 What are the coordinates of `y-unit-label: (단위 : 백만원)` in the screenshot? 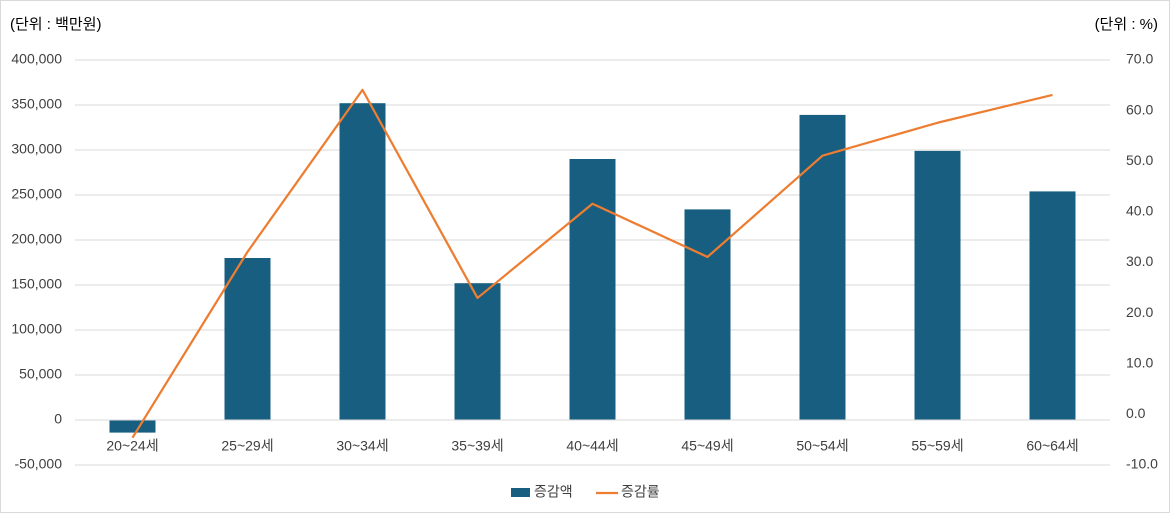 It's located at (56, 24).